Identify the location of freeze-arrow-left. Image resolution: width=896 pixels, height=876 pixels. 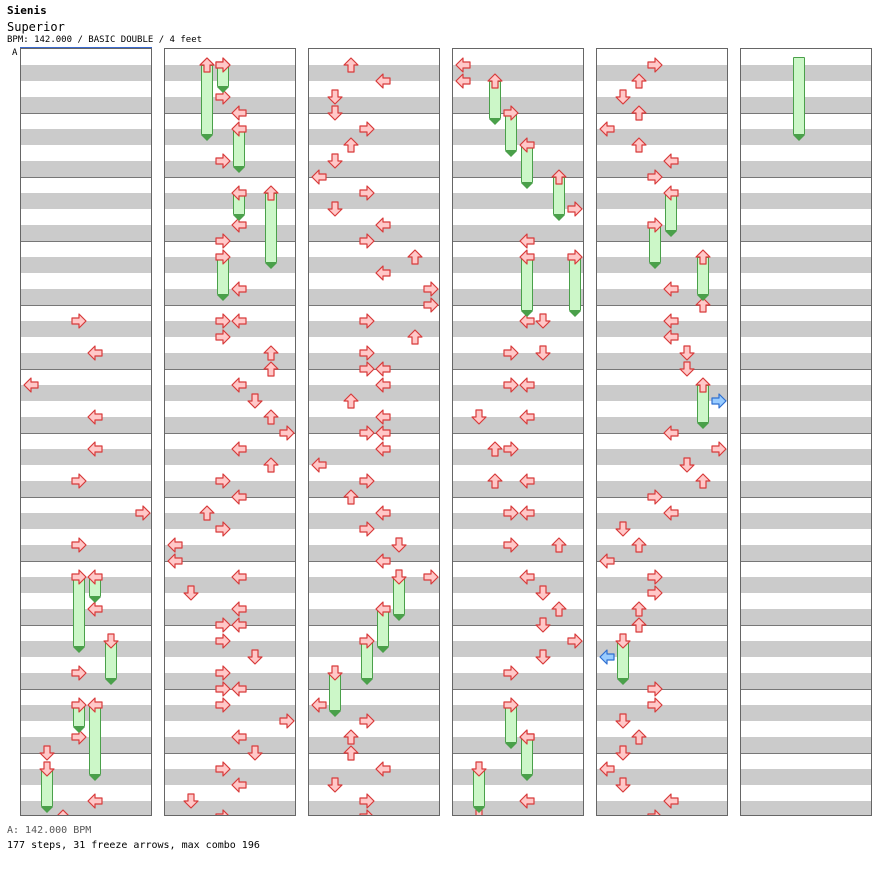
(527, 284).